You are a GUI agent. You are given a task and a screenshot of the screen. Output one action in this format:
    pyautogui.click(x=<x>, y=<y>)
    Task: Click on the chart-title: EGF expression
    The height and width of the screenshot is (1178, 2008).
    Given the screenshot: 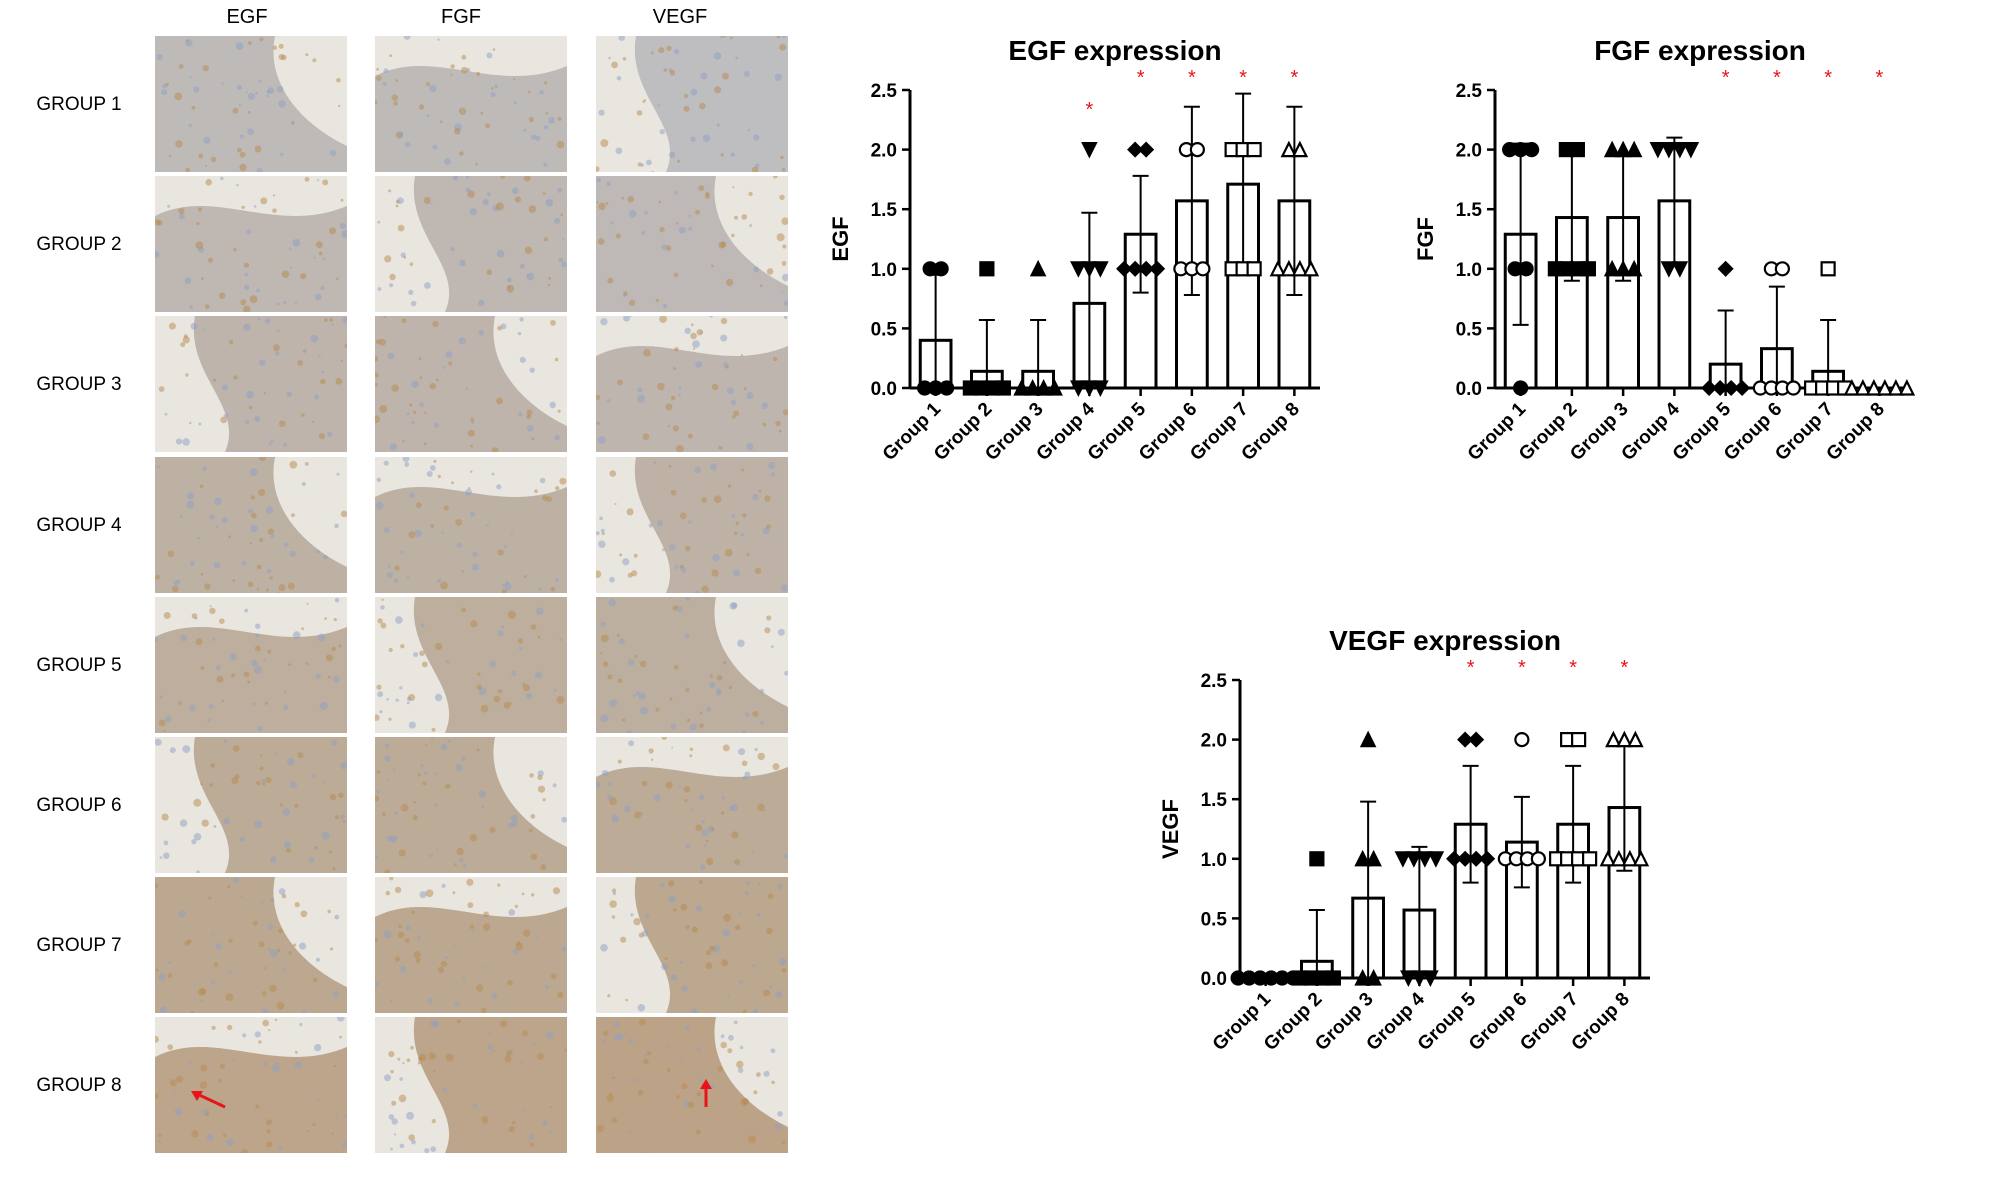 What is the action you would take?
    pyautogui.click(x=1114, y=50)
    